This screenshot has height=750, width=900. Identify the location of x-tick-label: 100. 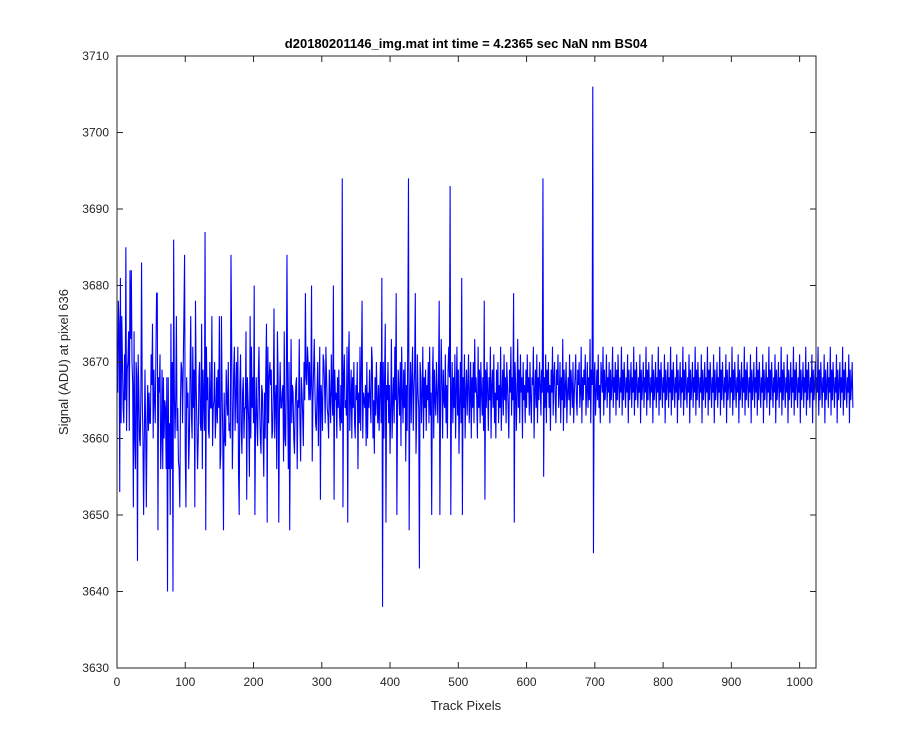
(185, 682).